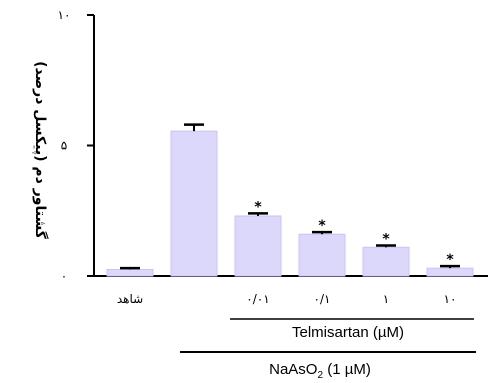 The height and width of the screenshot is (383, 496). I want to click on x-category-labels: شاهد ۰/۰۱ ۰/۱ ۱ ۱۰, so click(287, 299).